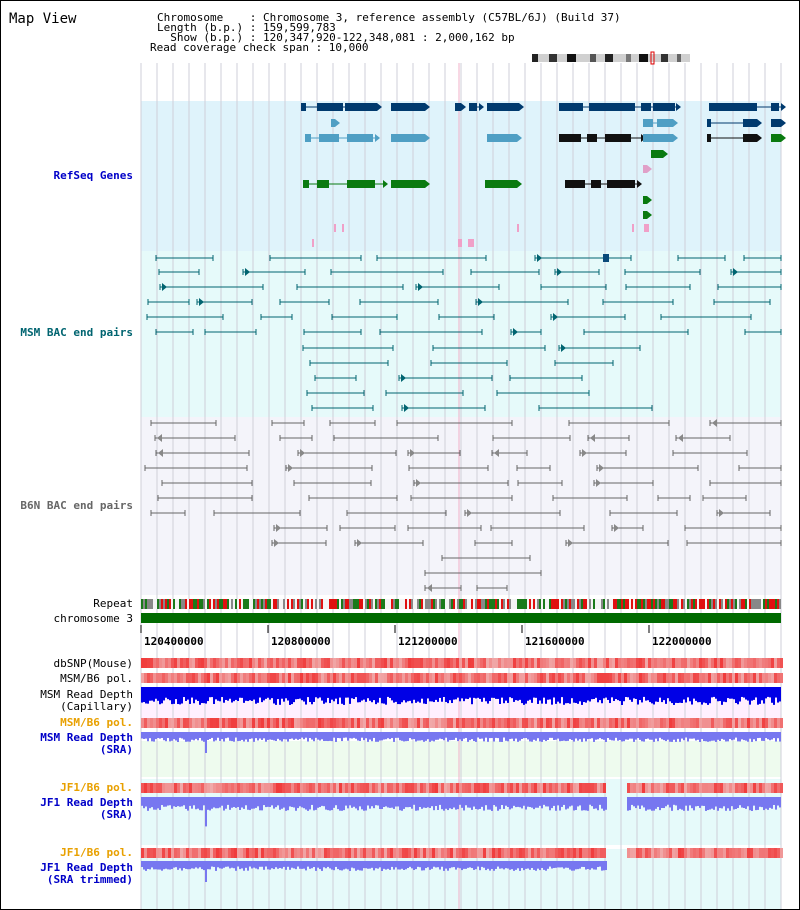  Describe the element at coordinates (93, 175) in the screenshot. I see `refseq-genes-label: RefSeq Genes` at that location.